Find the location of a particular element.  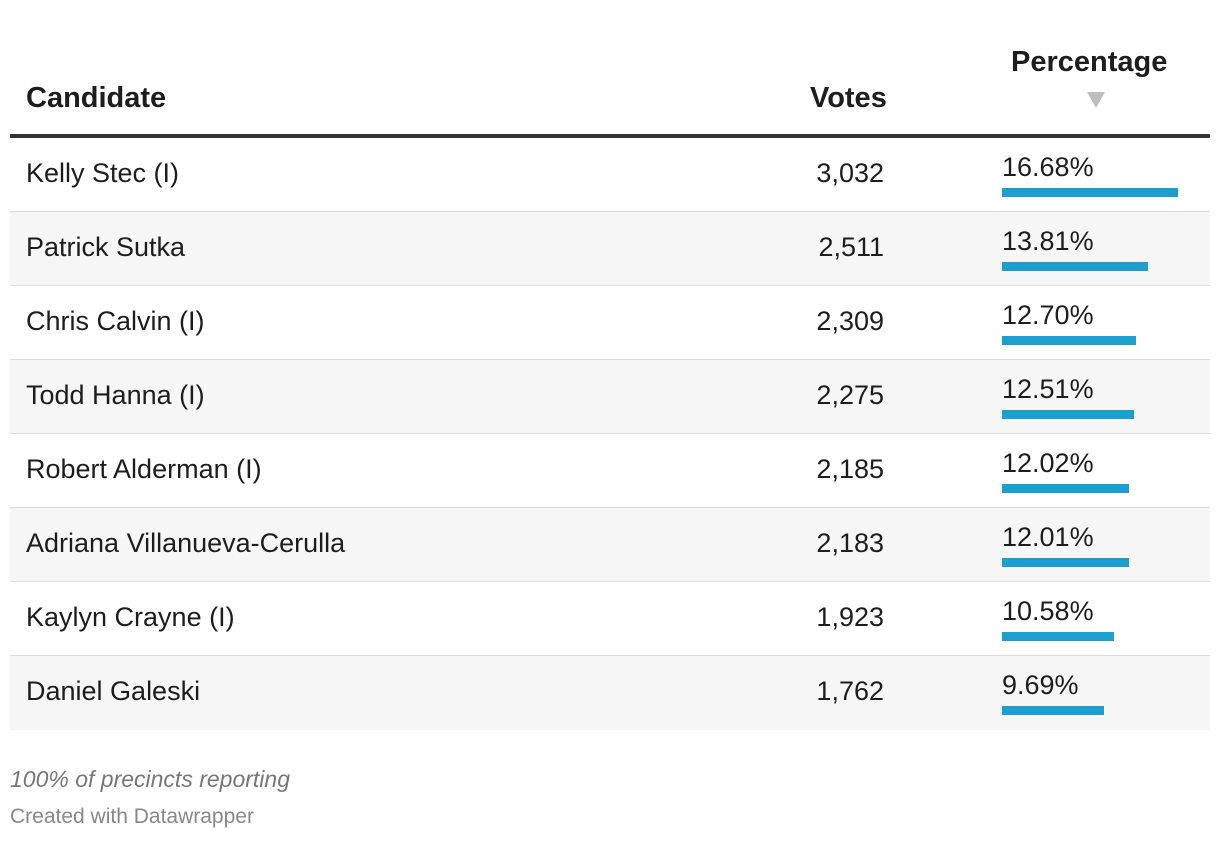

table-row: Kaylyn Crayne (I) 1,923 10.58% is located at coordinates (610, 619).